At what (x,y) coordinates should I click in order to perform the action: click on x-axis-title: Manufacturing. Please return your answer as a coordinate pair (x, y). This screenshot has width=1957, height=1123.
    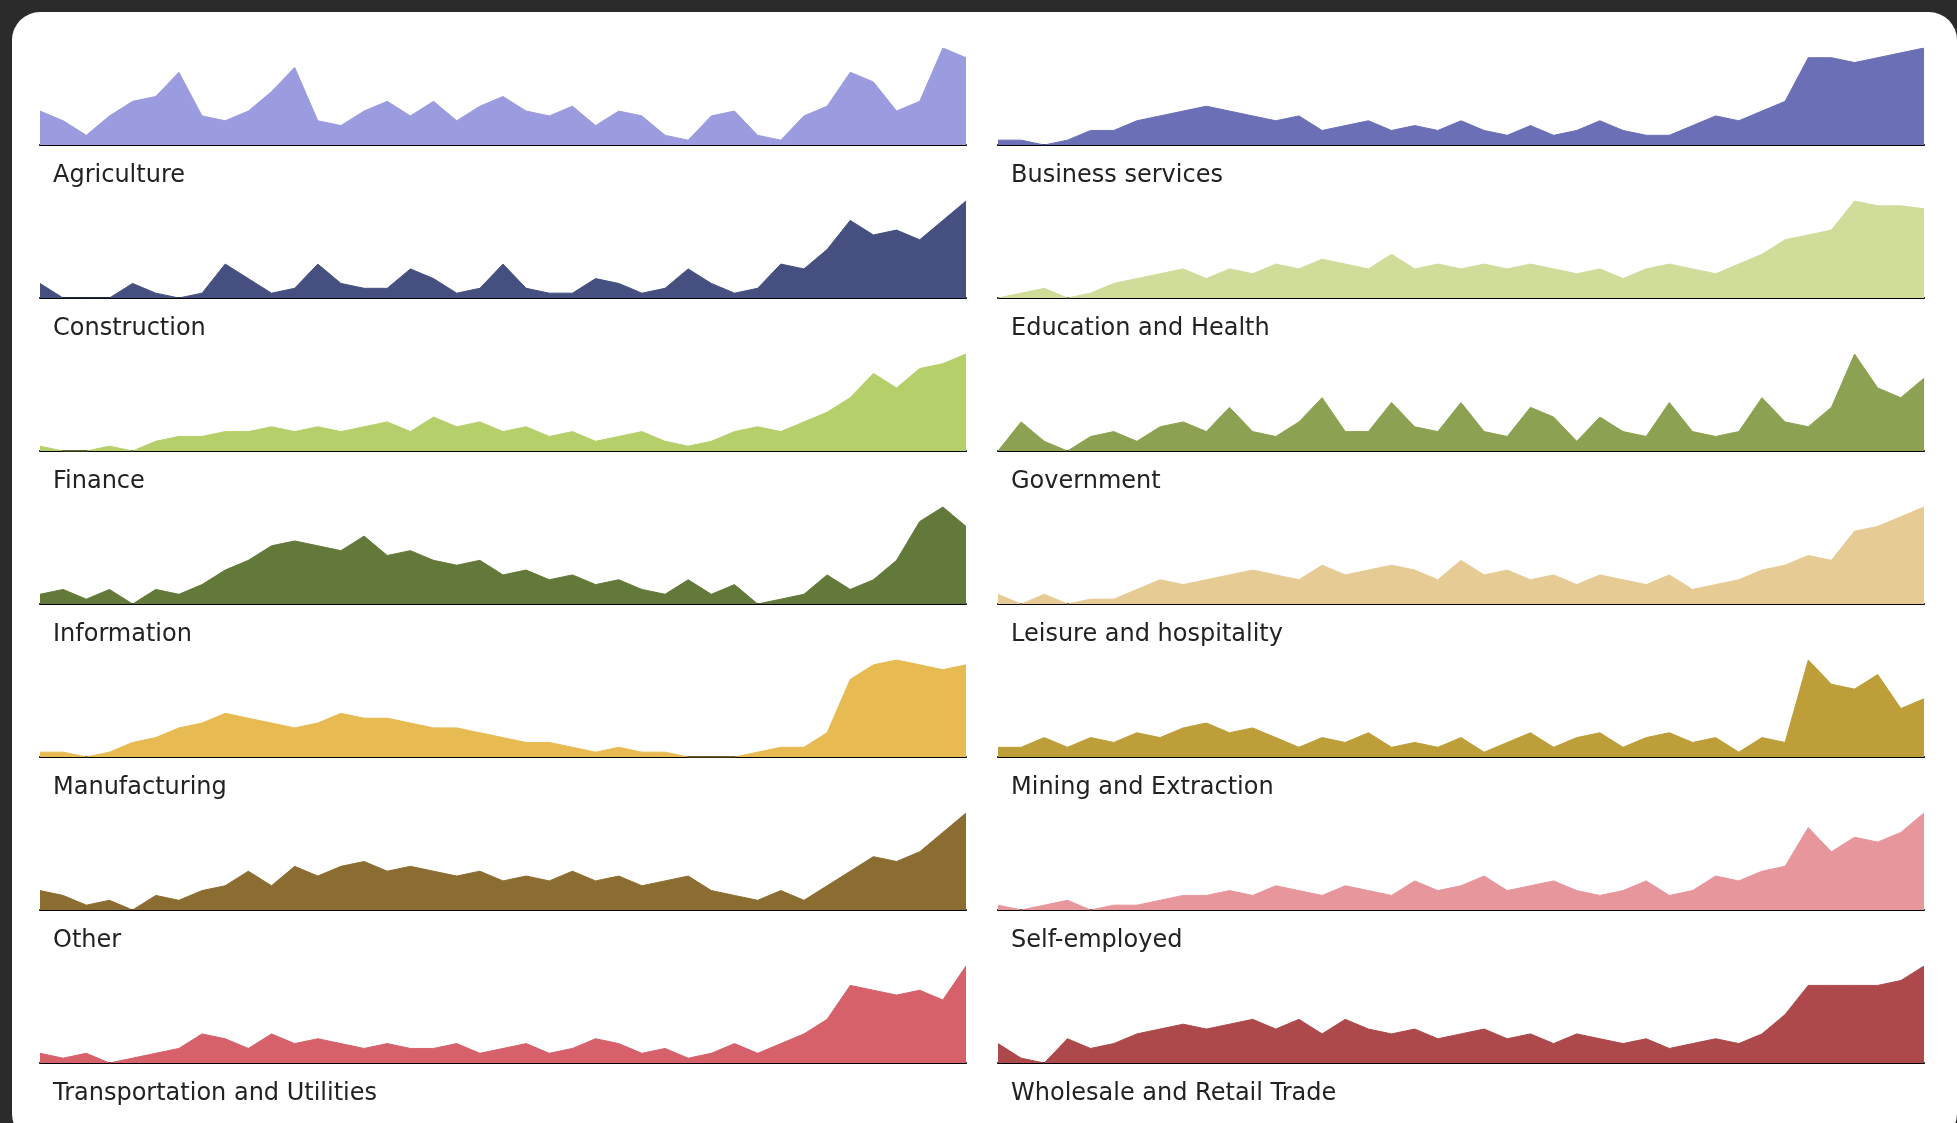
    Looking at the image, I should click on (140, 786).